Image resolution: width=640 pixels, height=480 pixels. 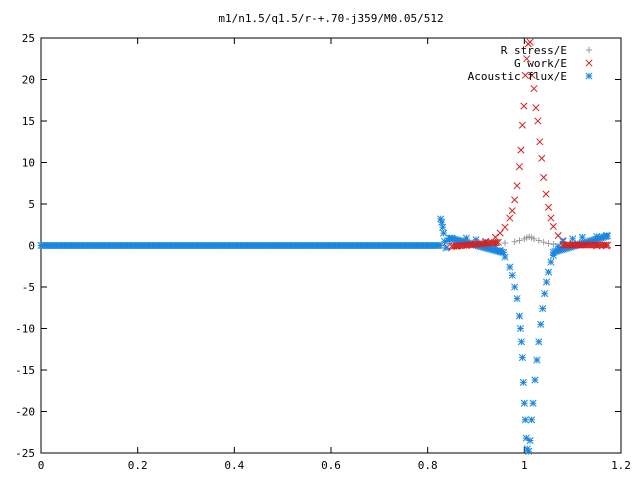 I want to click on legend-label: R stress/E, so click(x=534, y=50).